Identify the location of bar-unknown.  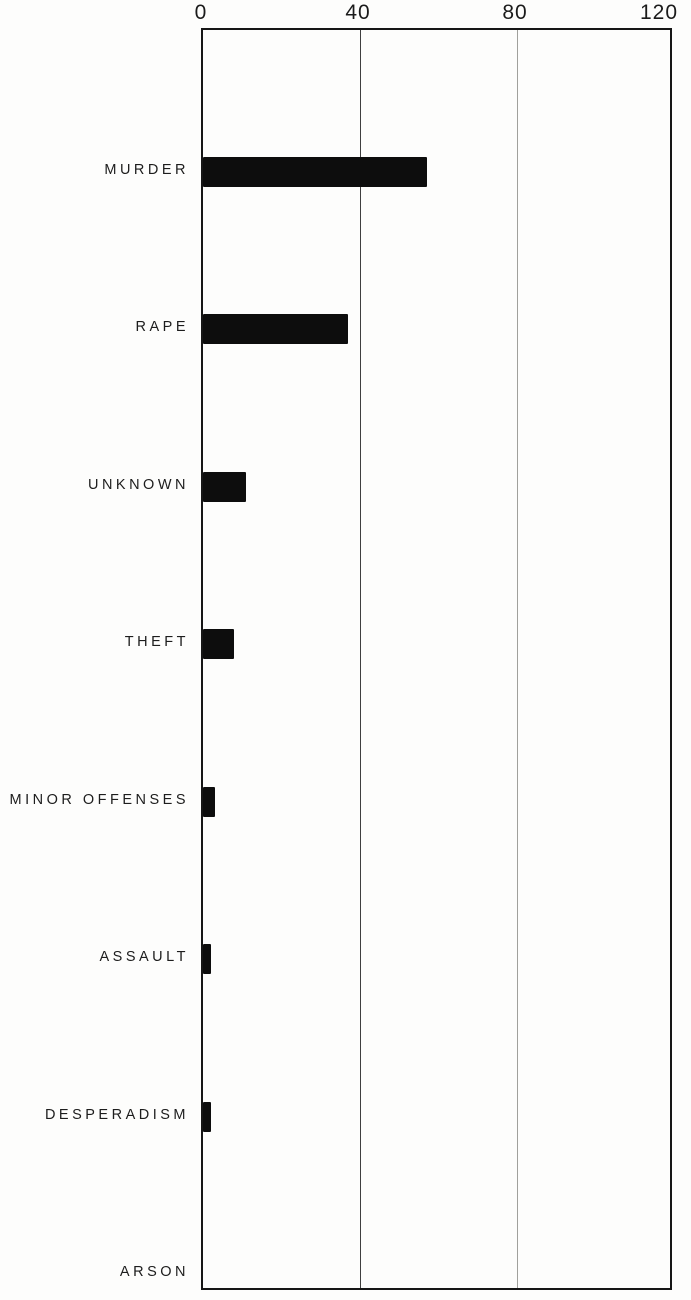
(224, 487).